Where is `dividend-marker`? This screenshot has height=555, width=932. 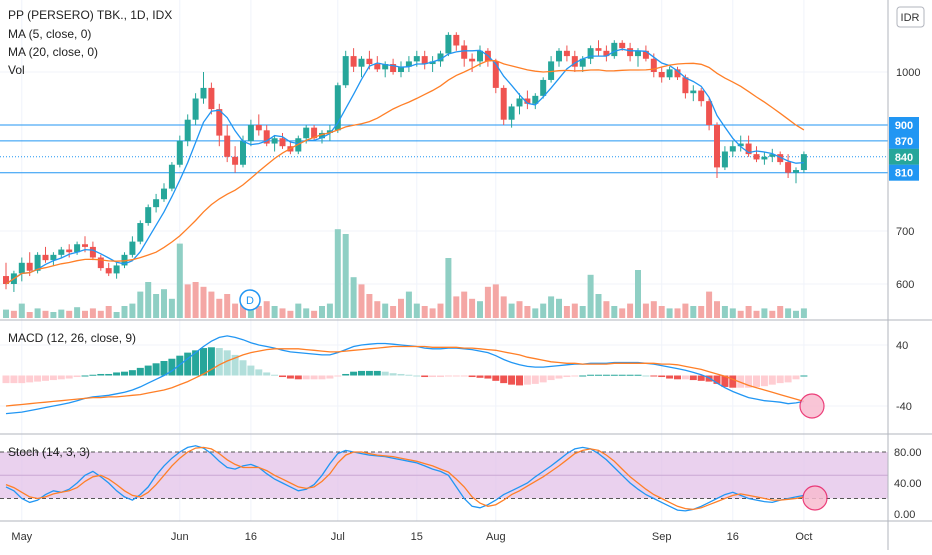
dividend-marker is located at coordinates (250, 300).